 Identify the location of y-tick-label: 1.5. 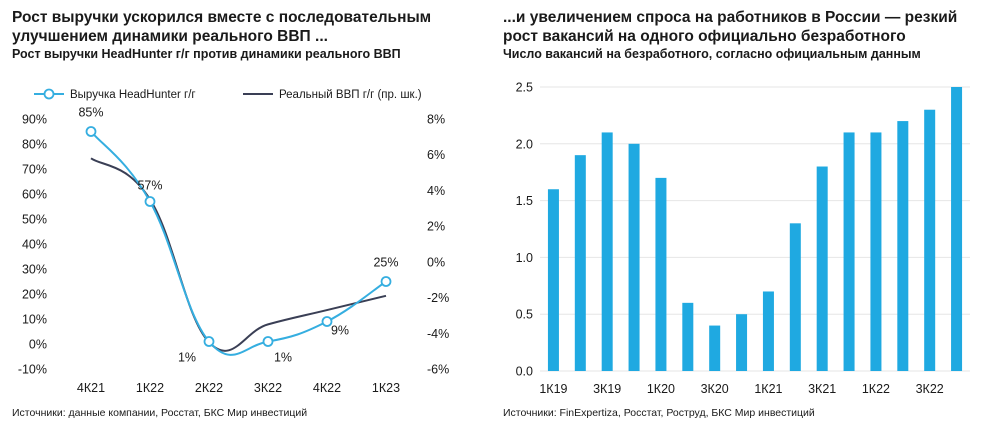
(524, 201).